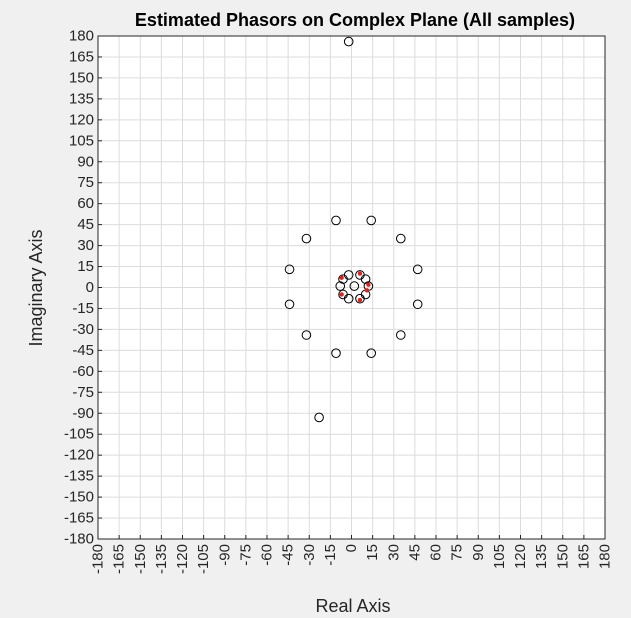 Image resolution: width=631 pixels, height=618 pixels. I want to click on x-tick-label: -105, so click(203, 559).